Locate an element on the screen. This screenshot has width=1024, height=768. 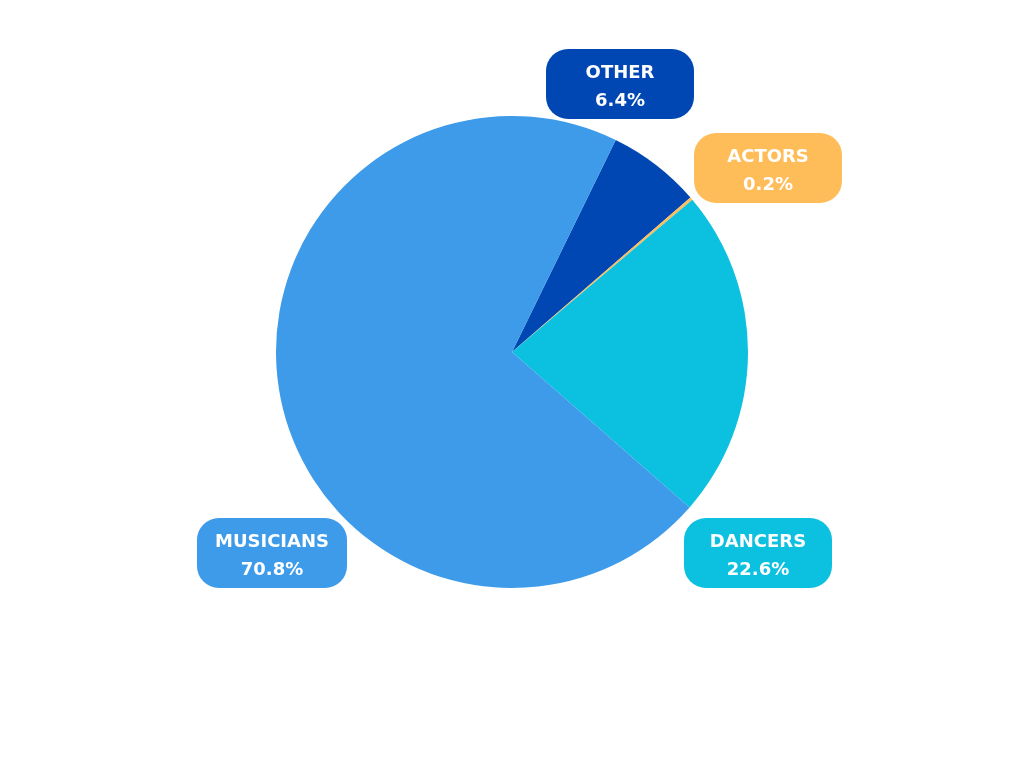
slice-label: OTHER is located at coordinates (620, 71).